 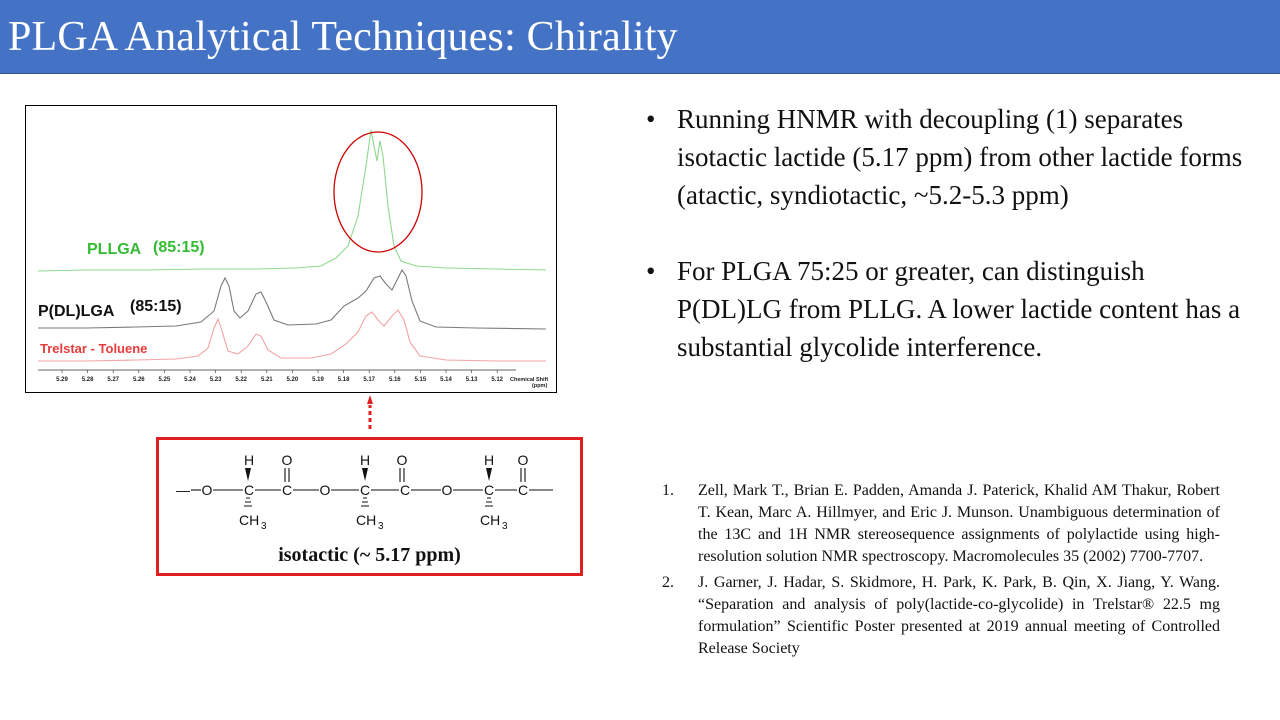 I want to click on x-tick-label: 5.25, so click(x=165, y=380).